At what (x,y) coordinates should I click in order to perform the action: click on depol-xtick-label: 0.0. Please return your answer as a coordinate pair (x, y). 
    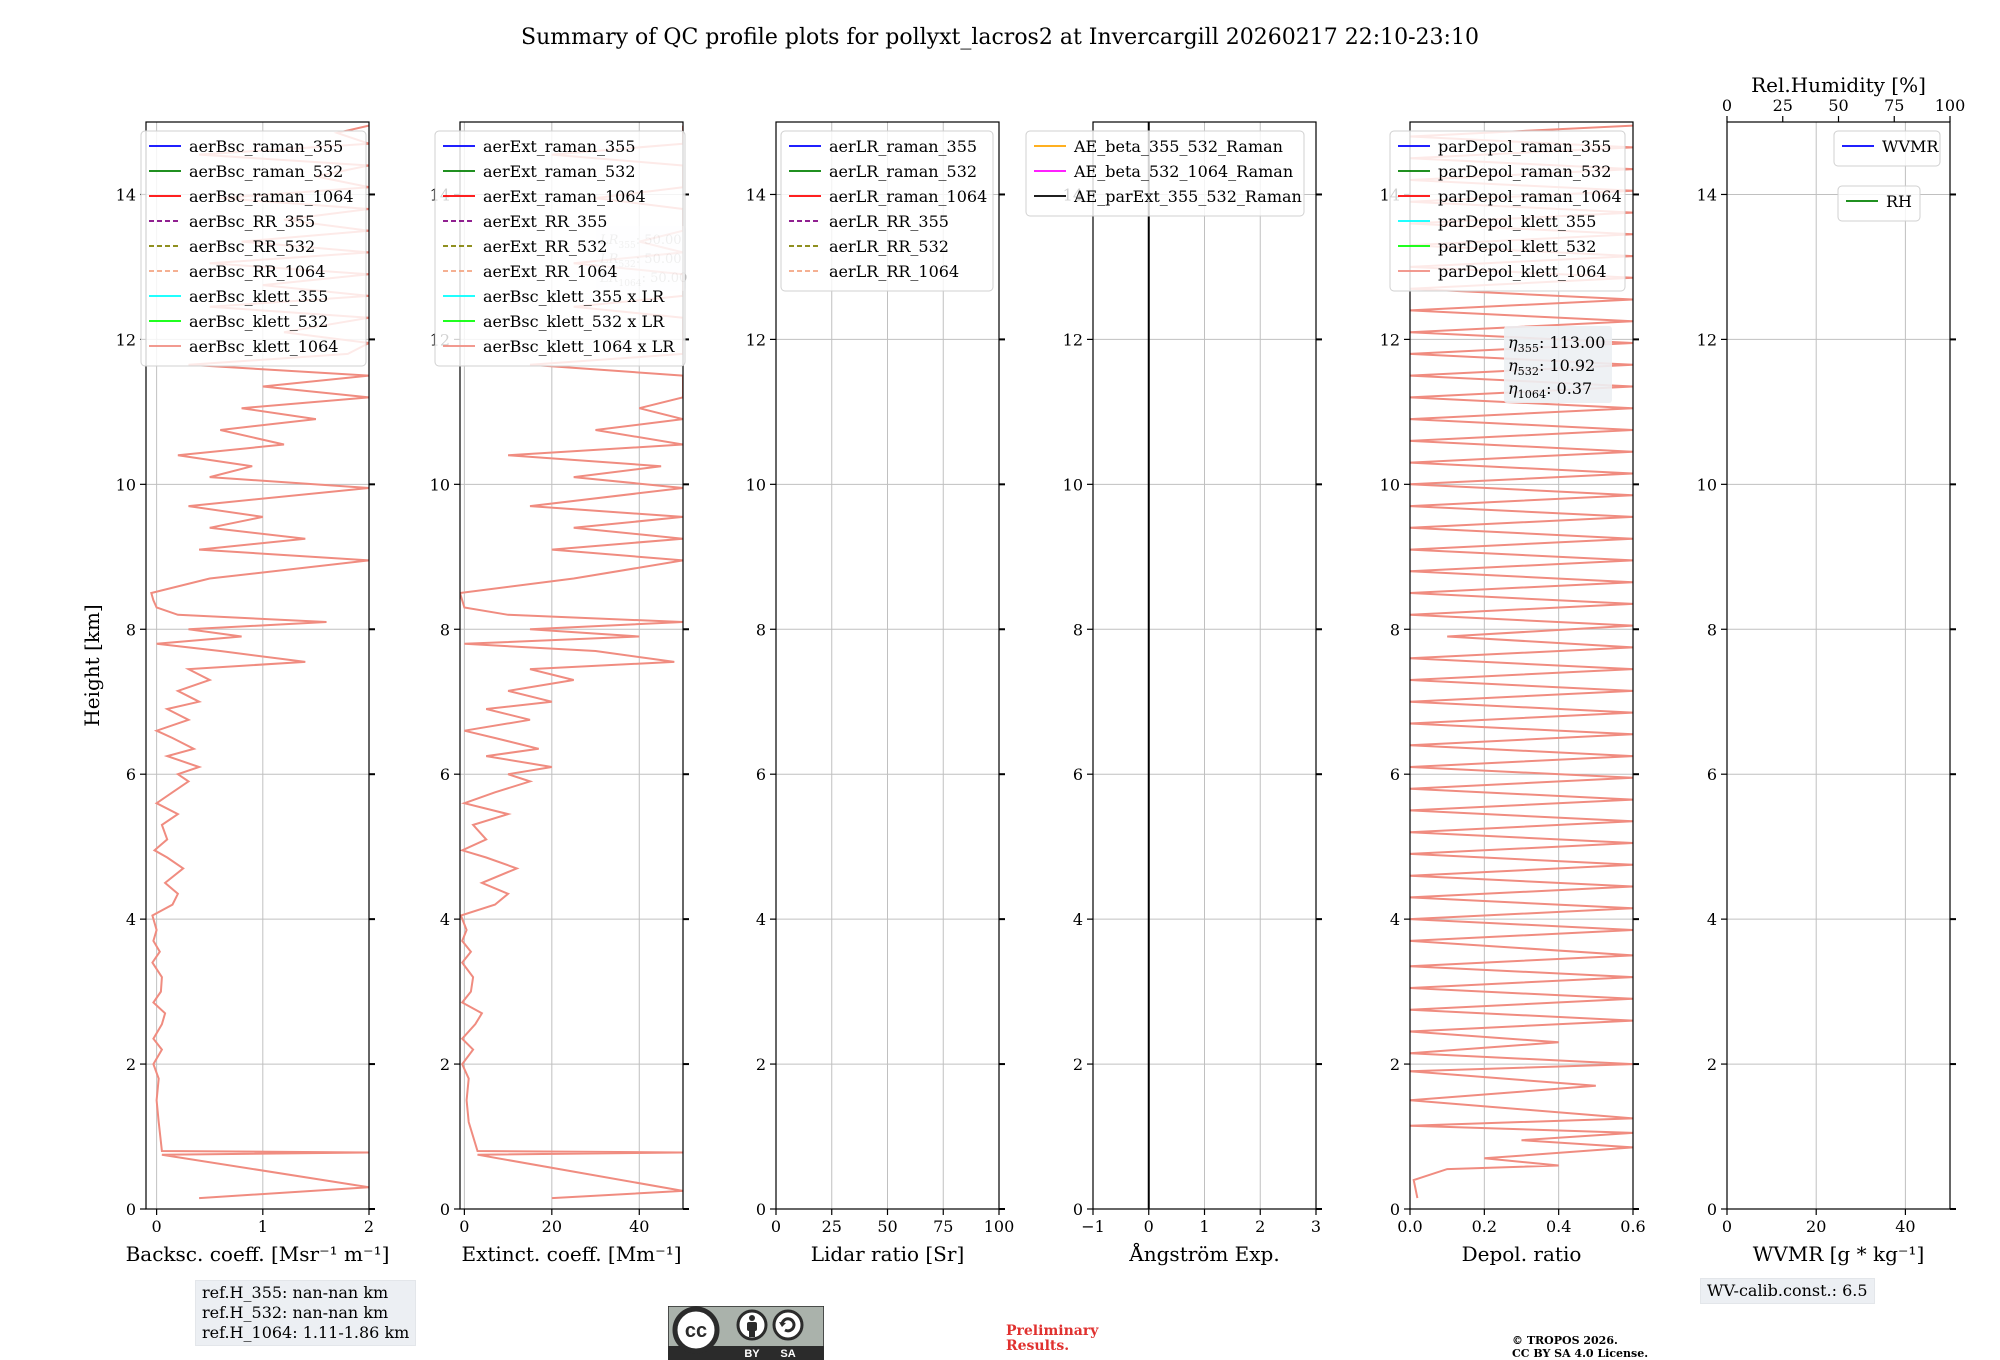
    Looking at the image, I should click on (1409, 1226).